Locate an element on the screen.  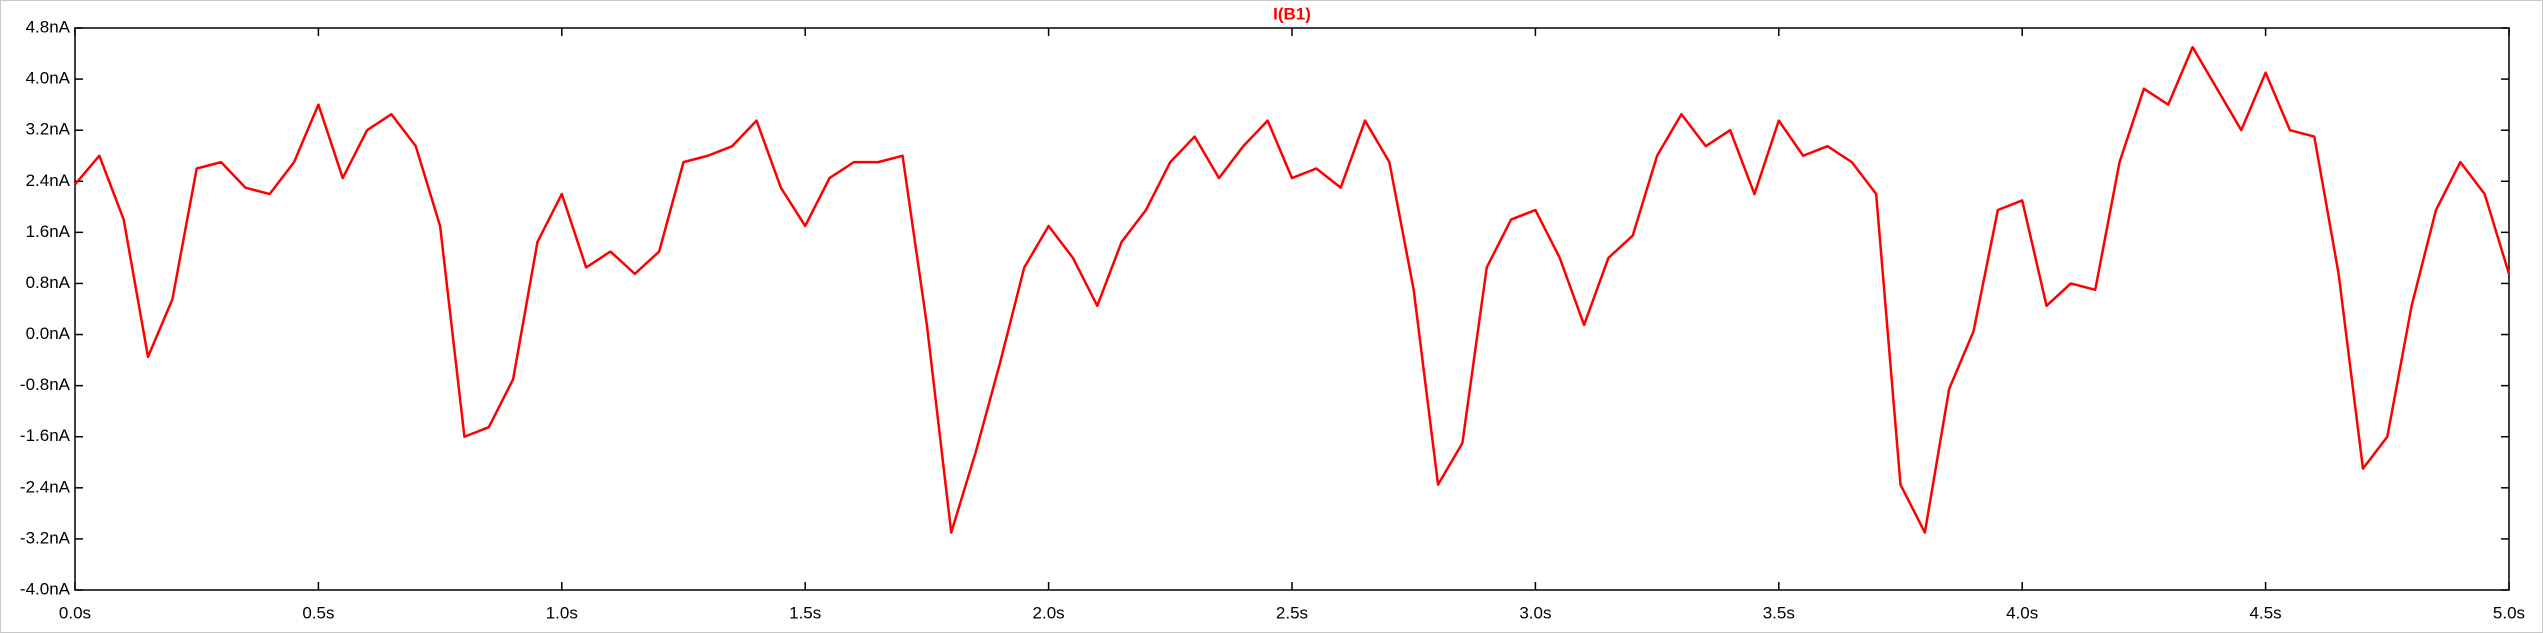
x-tick-label: 2.5s is located at coordinates (1292, 612).